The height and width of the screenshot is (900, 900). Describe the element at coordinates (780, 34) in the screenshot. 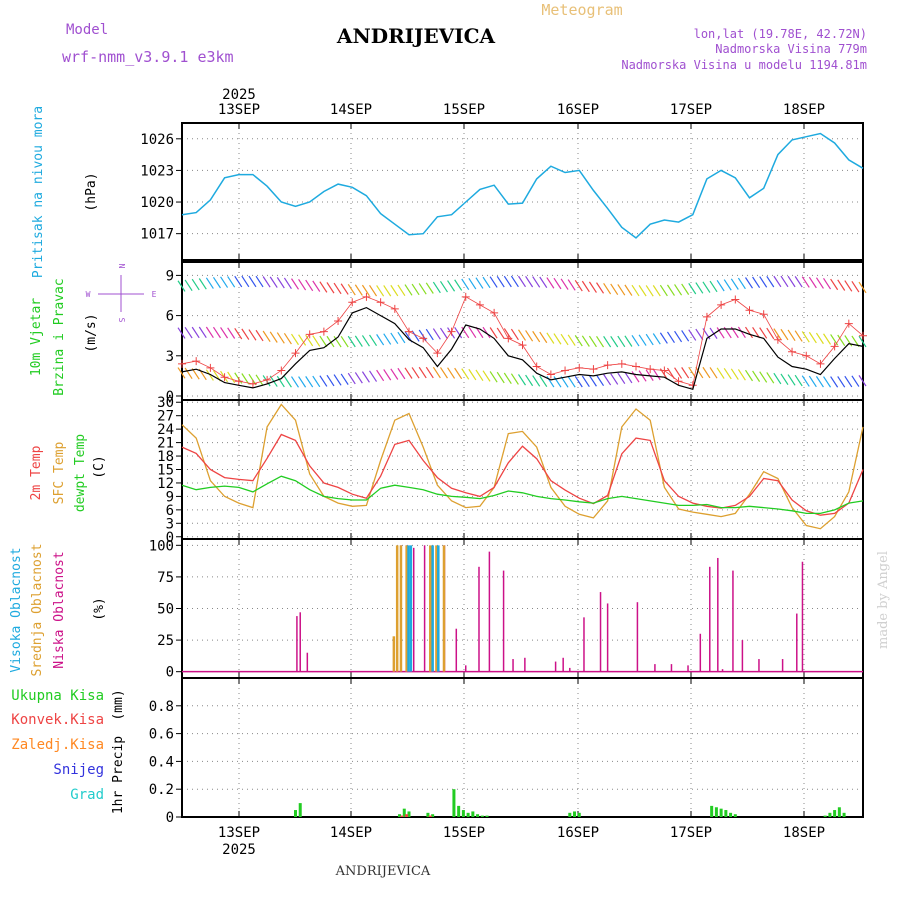

I see `lonlat-label: lon,lat (19.78E, 42.72N)` at that location.